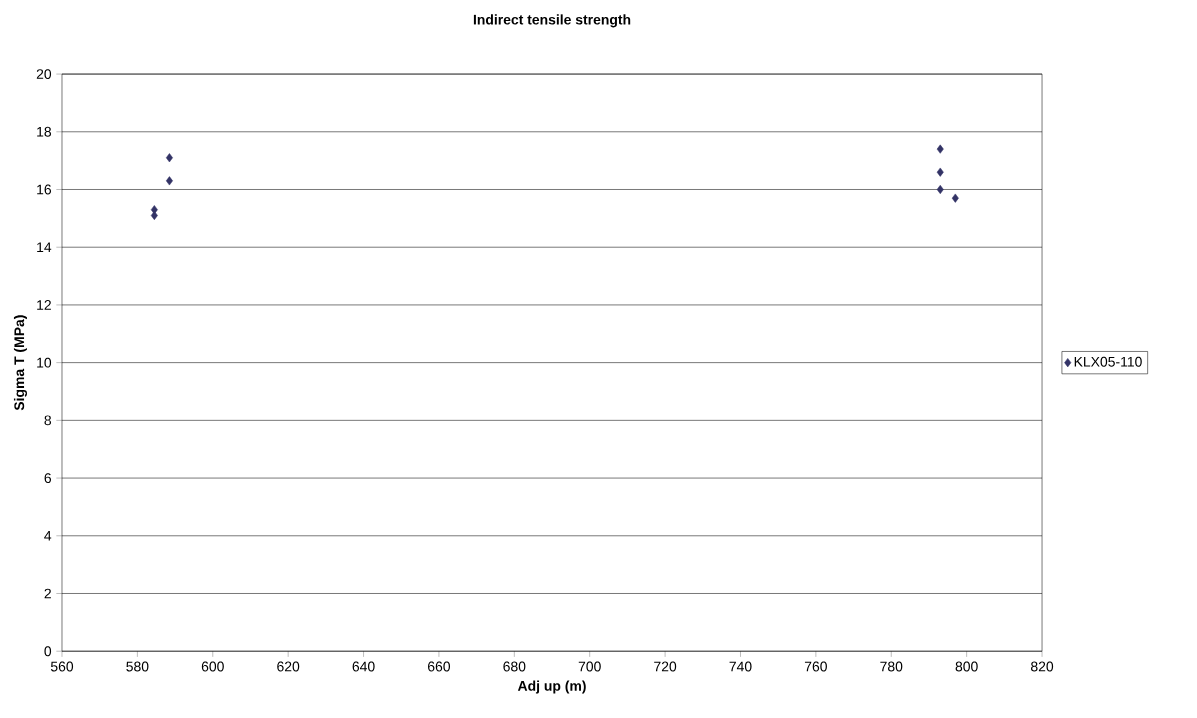  Describe the element at coordinates (589, 666) in the screenshot. I see `x-tick-label: 700` at that location.